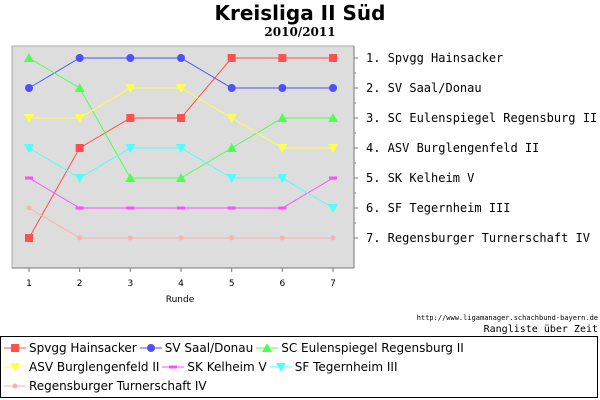 The height and width of the screenshot is (400, 600). Describe the element at coordinates (452, 148) in the screenshot. I see `rank-label: 4. ASV Burglengenfeld II` at that location.